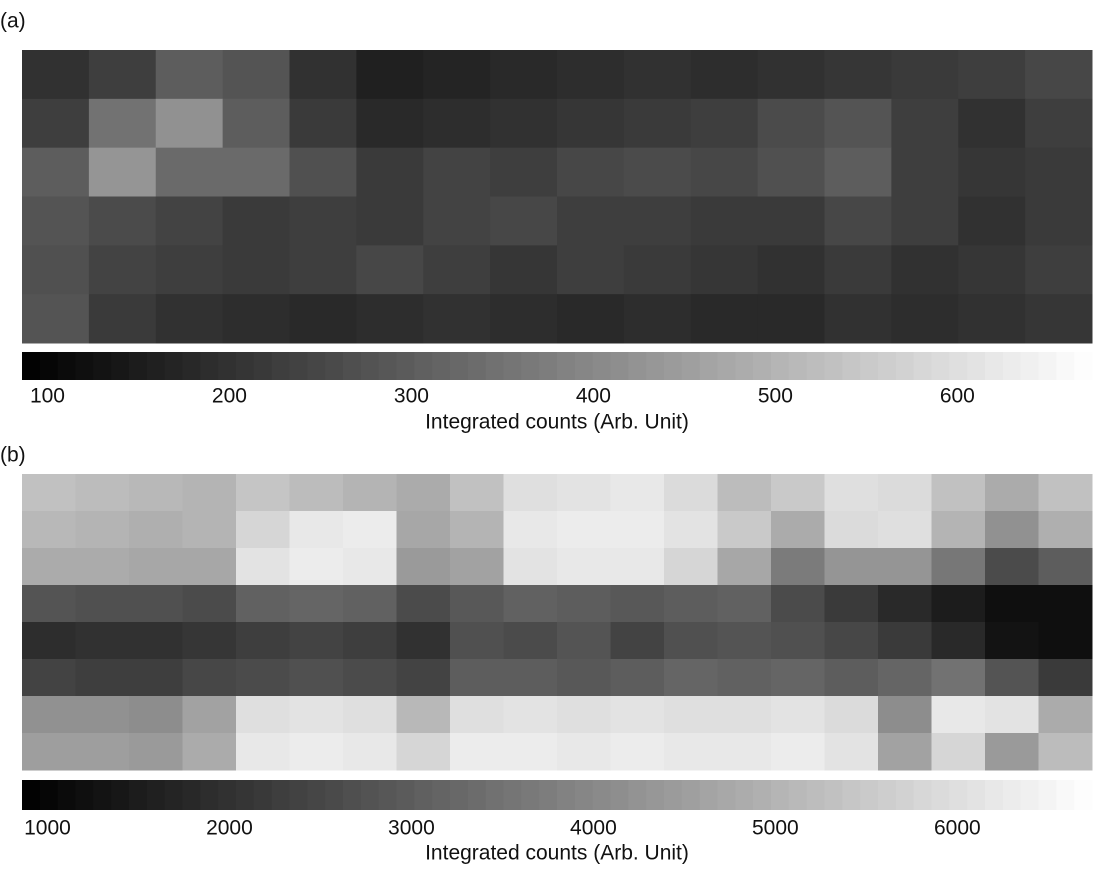 This screenshot has width=1093, height=871. I want to click on colorbar-label: Integrated counts (Arb. Unit), so click(557, 853).